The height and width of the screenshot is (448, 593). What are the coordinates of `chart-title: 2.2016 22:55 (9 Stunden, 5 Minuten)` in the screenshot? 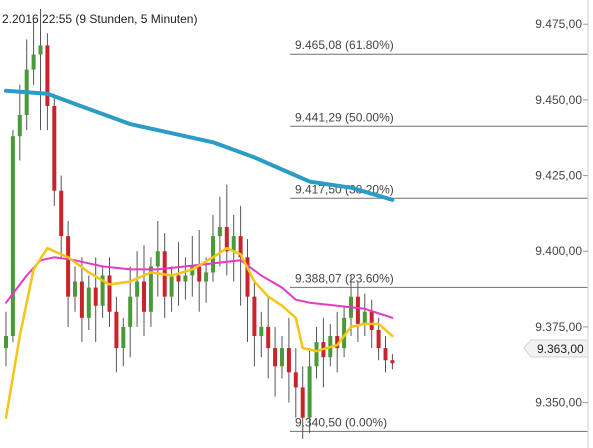 It's located at (99, 19).